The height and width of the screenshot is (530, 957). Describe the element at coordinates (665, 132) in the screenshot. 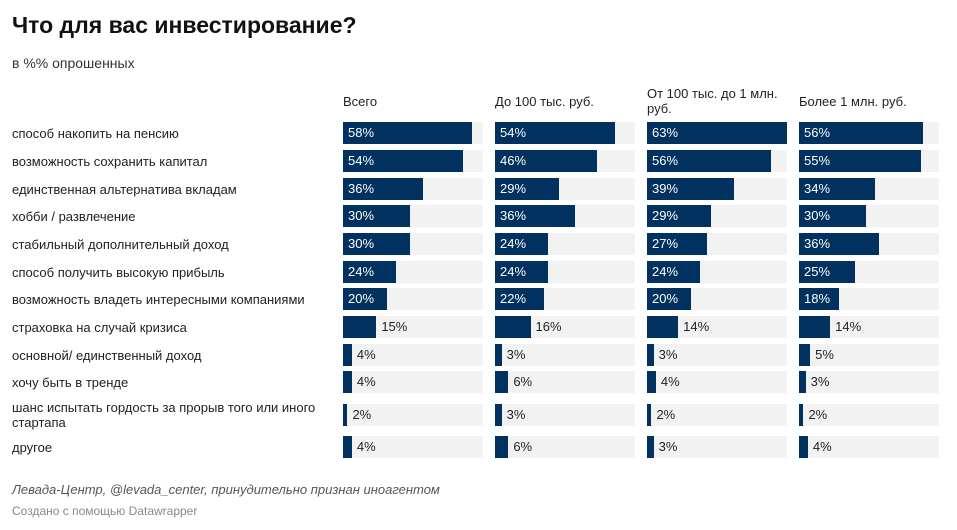

I see `value-label: 63%` at that location.